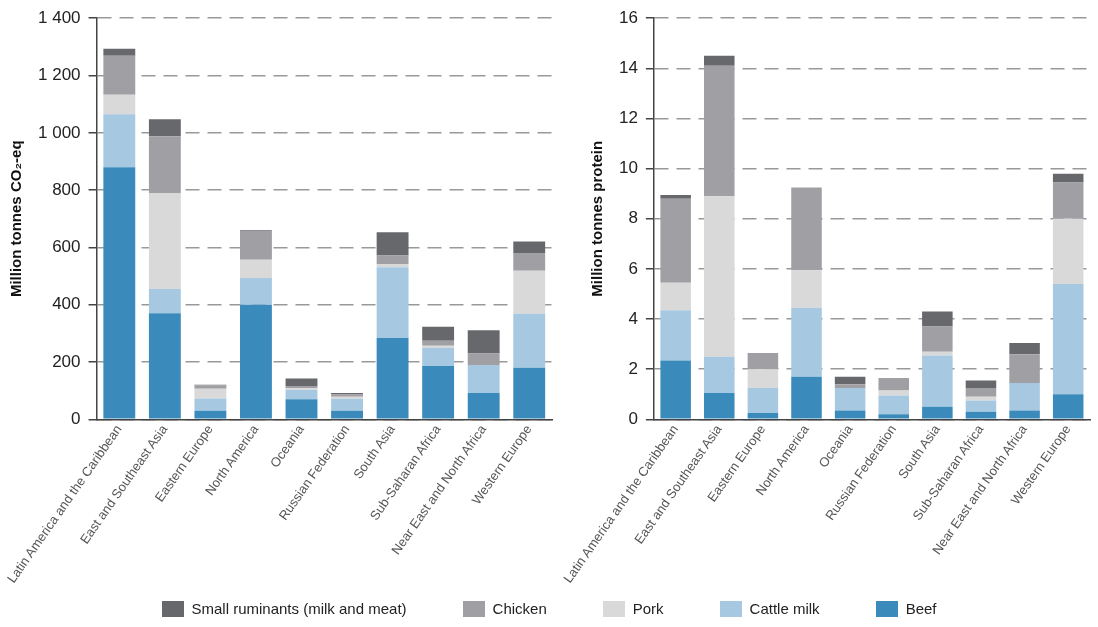 This screenshot has height=627, width=1098. Describe the element at coordinates (66, 247) in the screenshot. I see `y-tick-label: 600` at that location.